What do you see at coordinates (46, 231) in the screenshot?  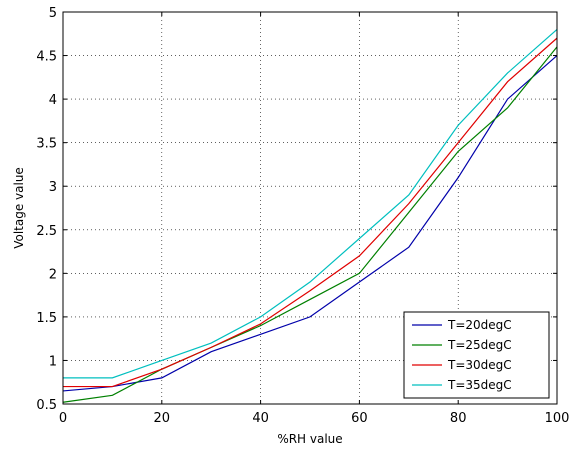 I see `y-tick-label: 2.5` at bounding box center [46, 231].